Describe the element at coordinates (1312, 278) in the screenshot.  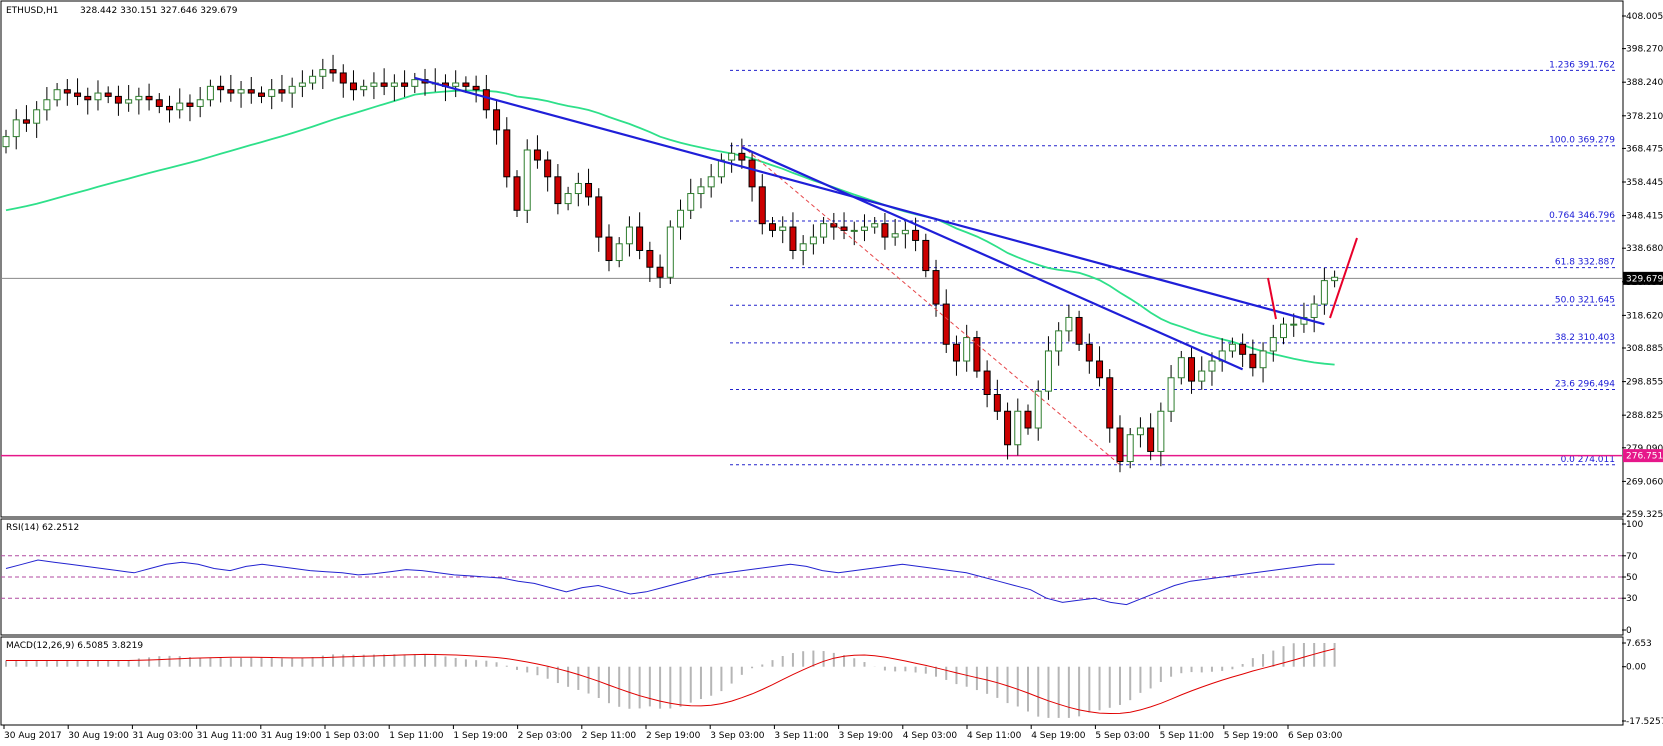
I see `forecast-arrows` at that location.